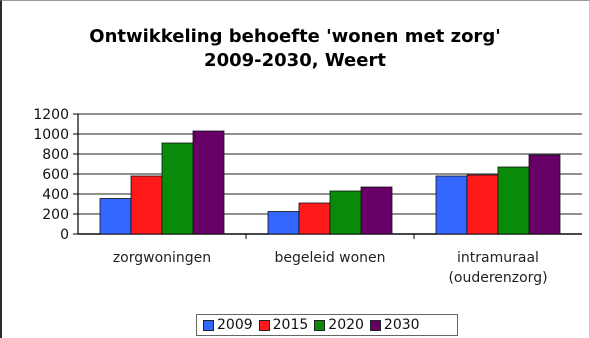 The image size is (590, 338). What do you see at coordinates (64, 235) in the screenshot?
I see `y-tick-label: 0` at bounding box center [64, 235].